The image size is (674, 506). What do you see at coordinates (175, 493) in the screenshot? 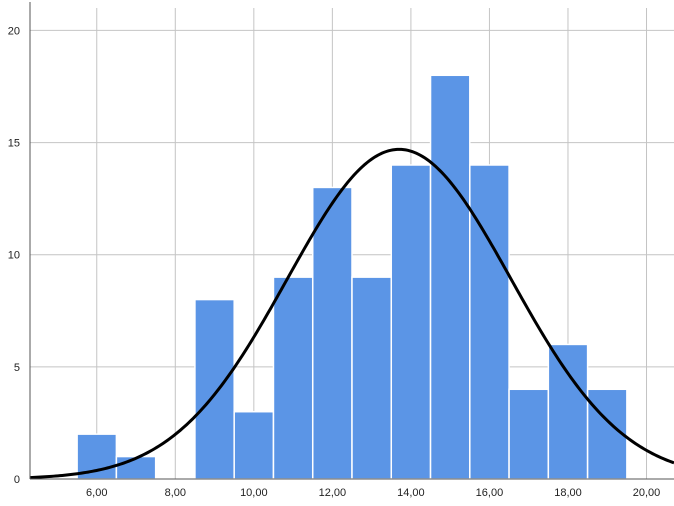
I see `x-tick-label: 8,00` at bounding box center [175, 493].